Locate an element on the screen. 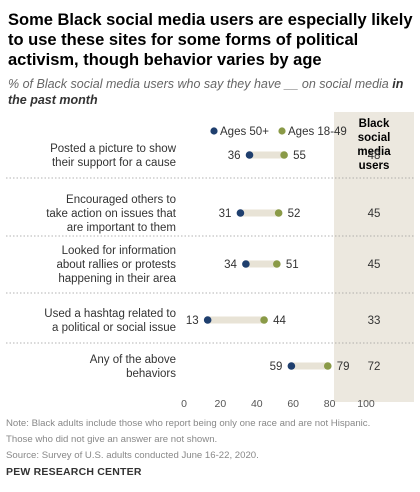 The height and width of the screenshot is (492, 420). data-label-ages-18-49: 44 is located at coordinates (279, 321).